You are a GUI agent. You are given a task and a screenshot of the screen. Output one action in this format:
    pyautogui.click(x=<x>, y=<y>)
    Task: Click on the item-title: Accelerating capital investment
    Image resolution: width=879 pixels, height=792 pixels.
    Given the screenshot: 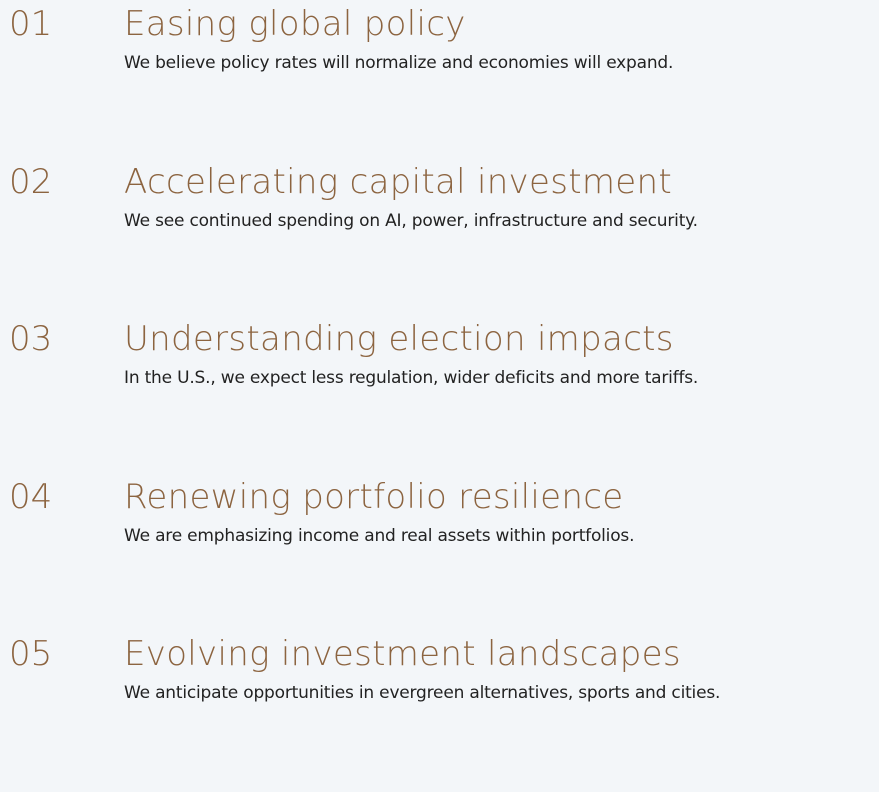 What is the action you would take?
    pyautogui.click(x=398, y=181)
    